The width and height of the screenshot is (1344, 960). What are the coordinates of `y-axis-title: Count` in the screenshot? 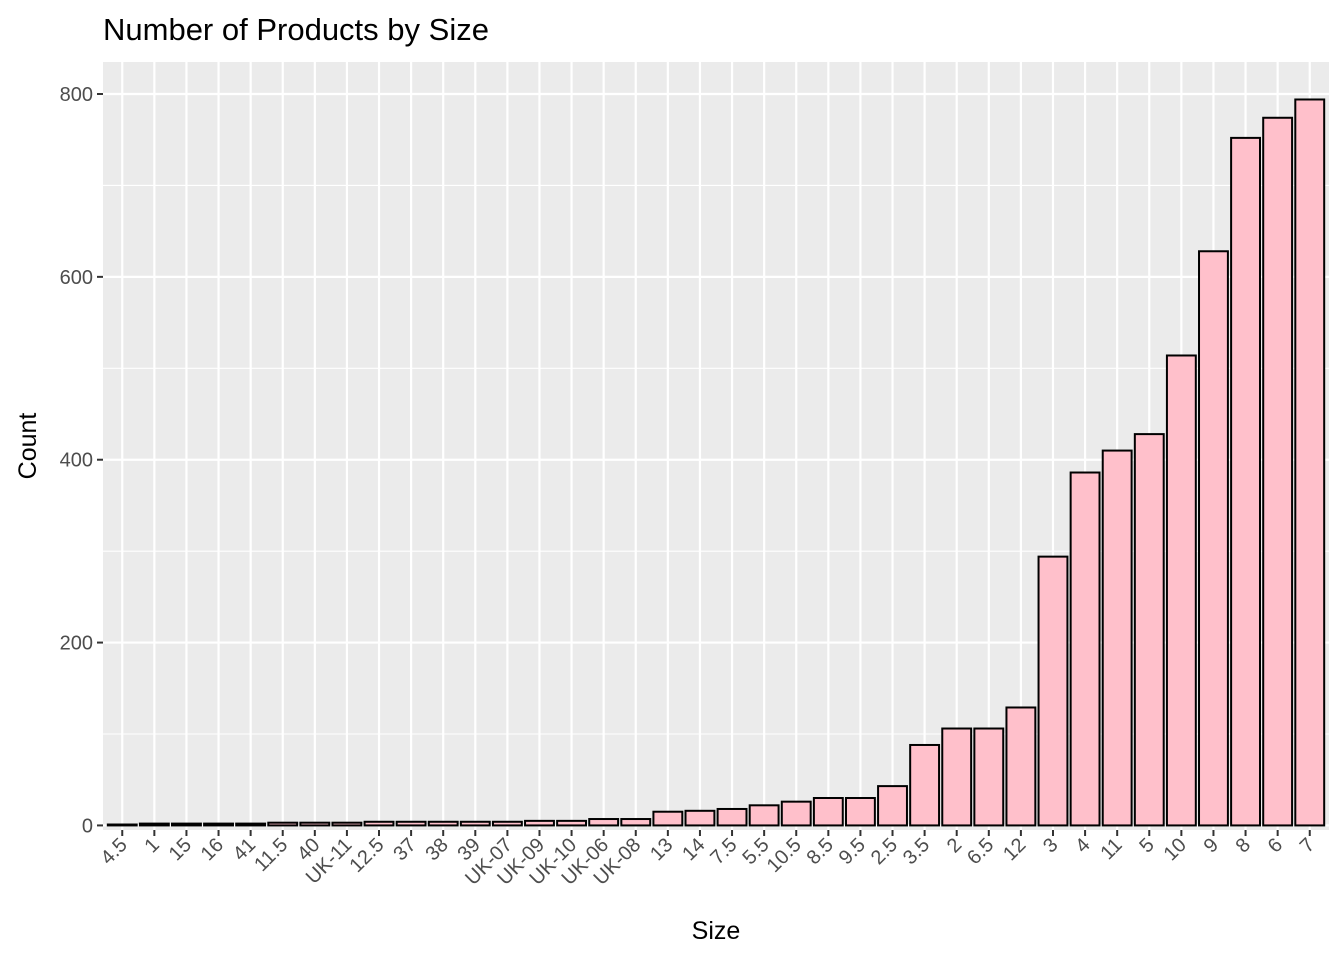 It's located at (28, 446).